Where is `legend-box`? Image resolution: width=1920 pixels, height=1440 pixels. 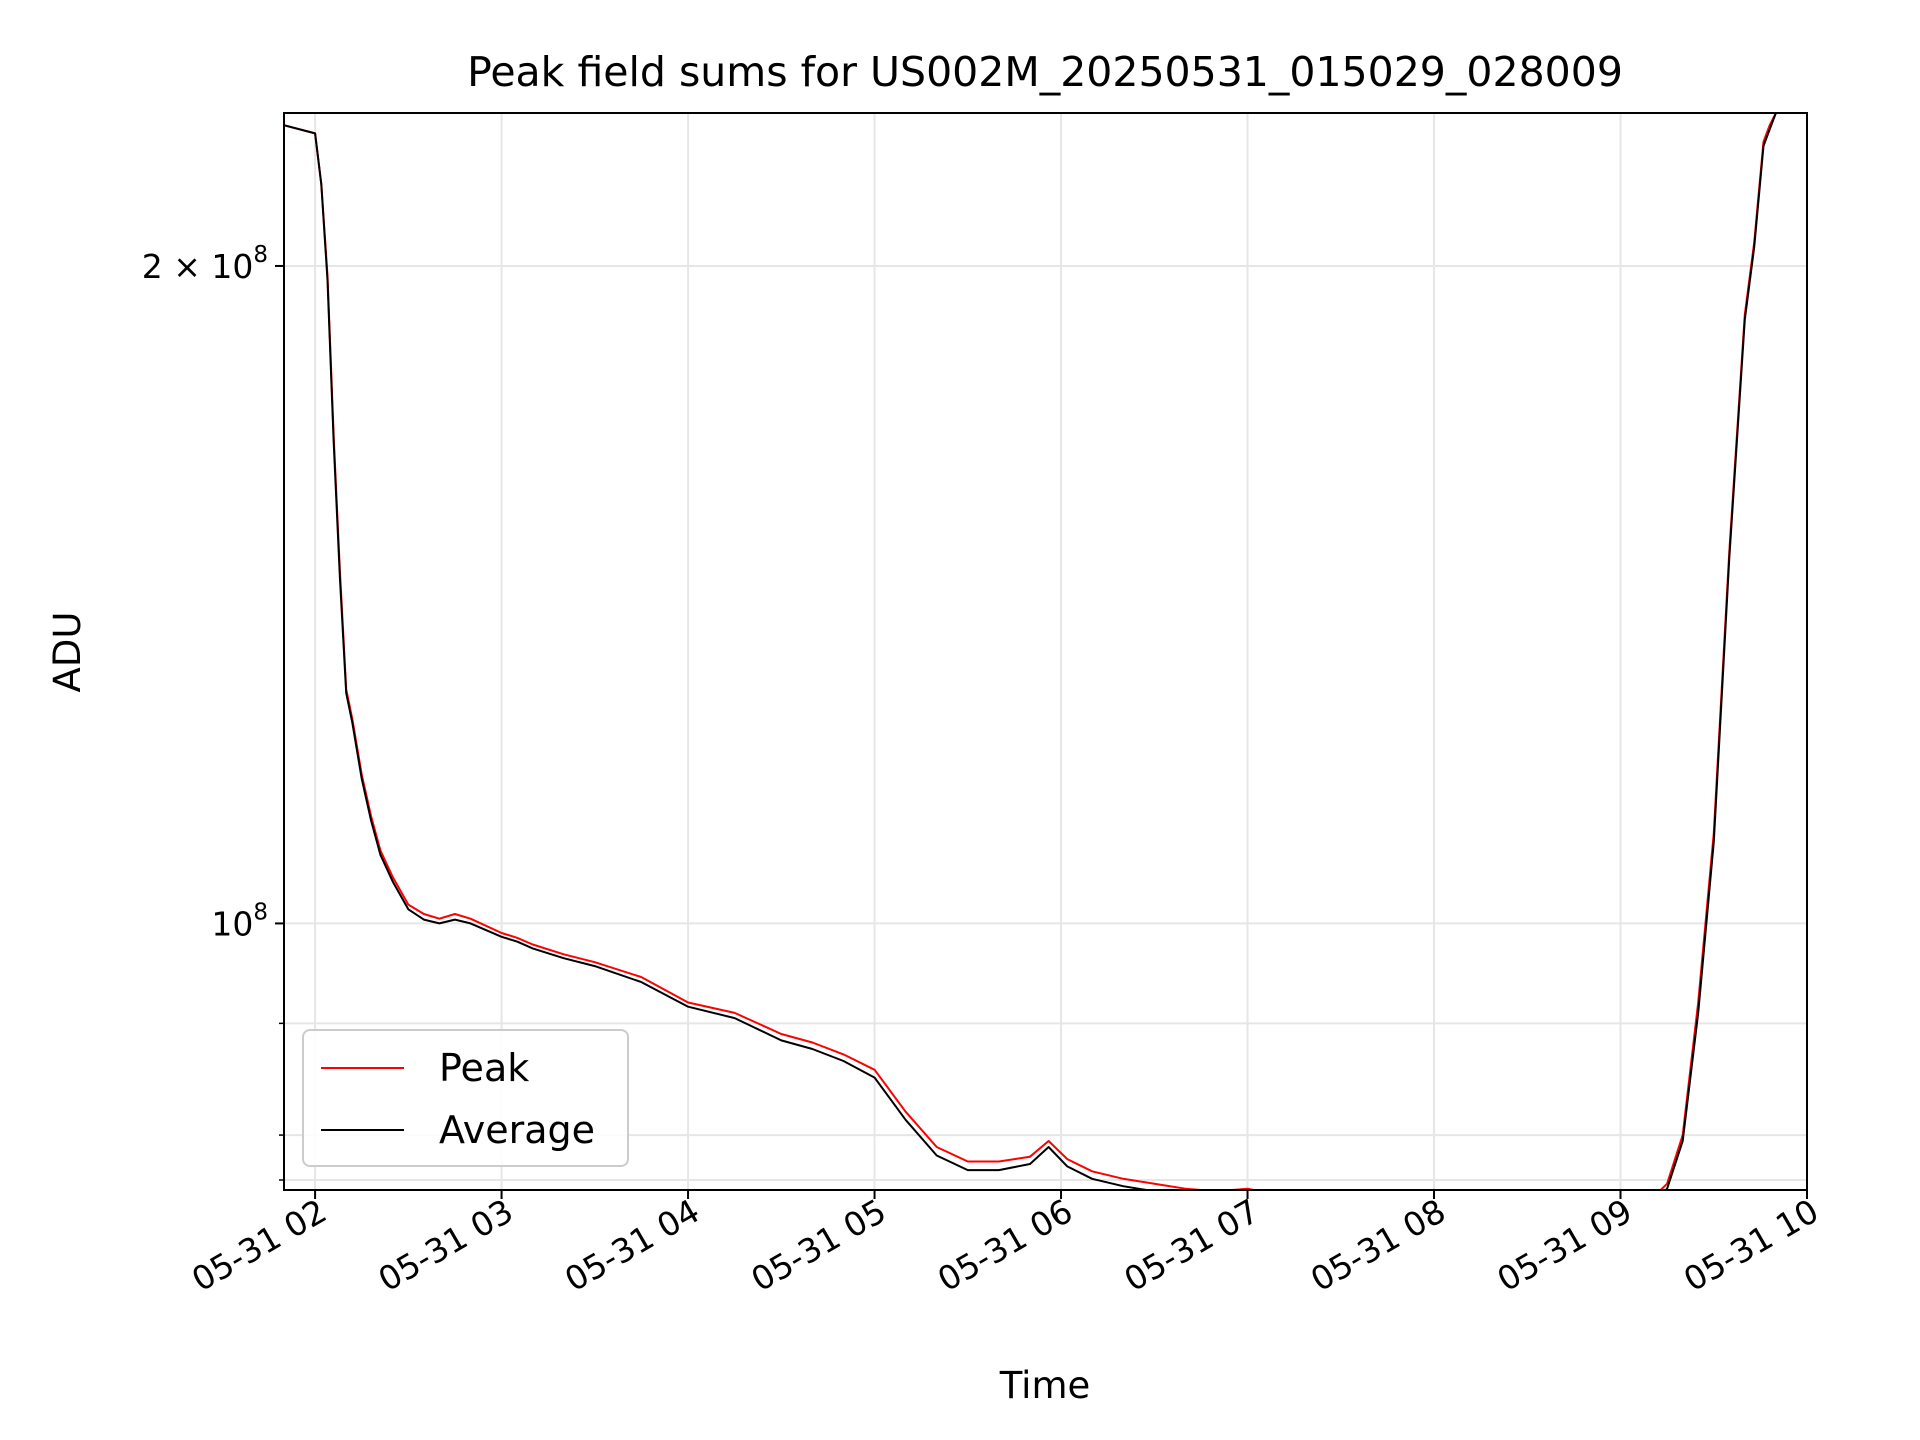 legend-box is located at coordinates (465, 1098).